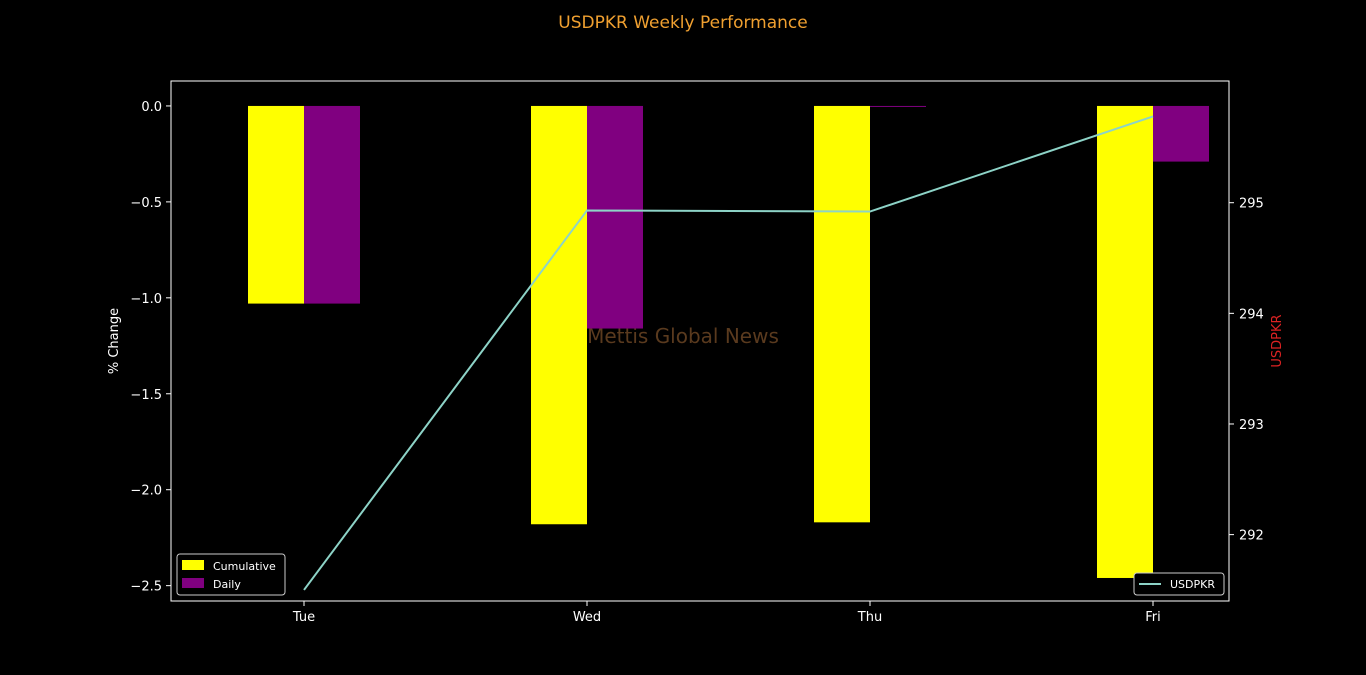  I want to click on y-tick-label: −0.5, so click(146, 203).